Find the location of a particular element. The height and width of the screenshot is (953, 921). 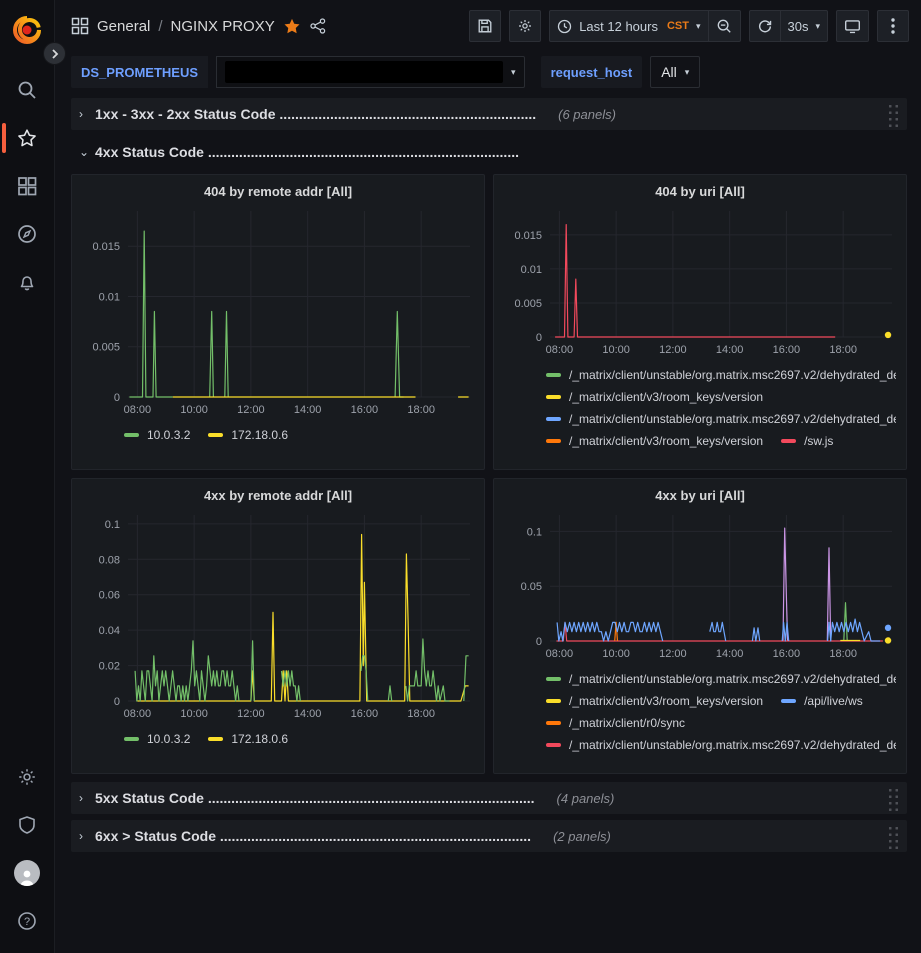

legend-item: /_matrix/client/r0/sync is located at coordinates (615, 723).